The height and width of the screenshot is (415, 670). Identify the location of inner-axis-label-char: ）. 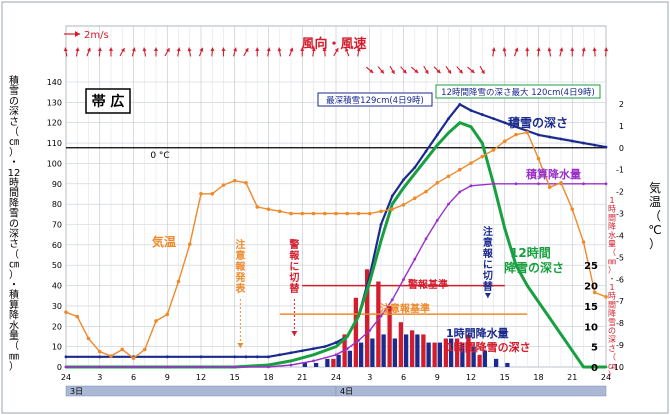
(612, 270).